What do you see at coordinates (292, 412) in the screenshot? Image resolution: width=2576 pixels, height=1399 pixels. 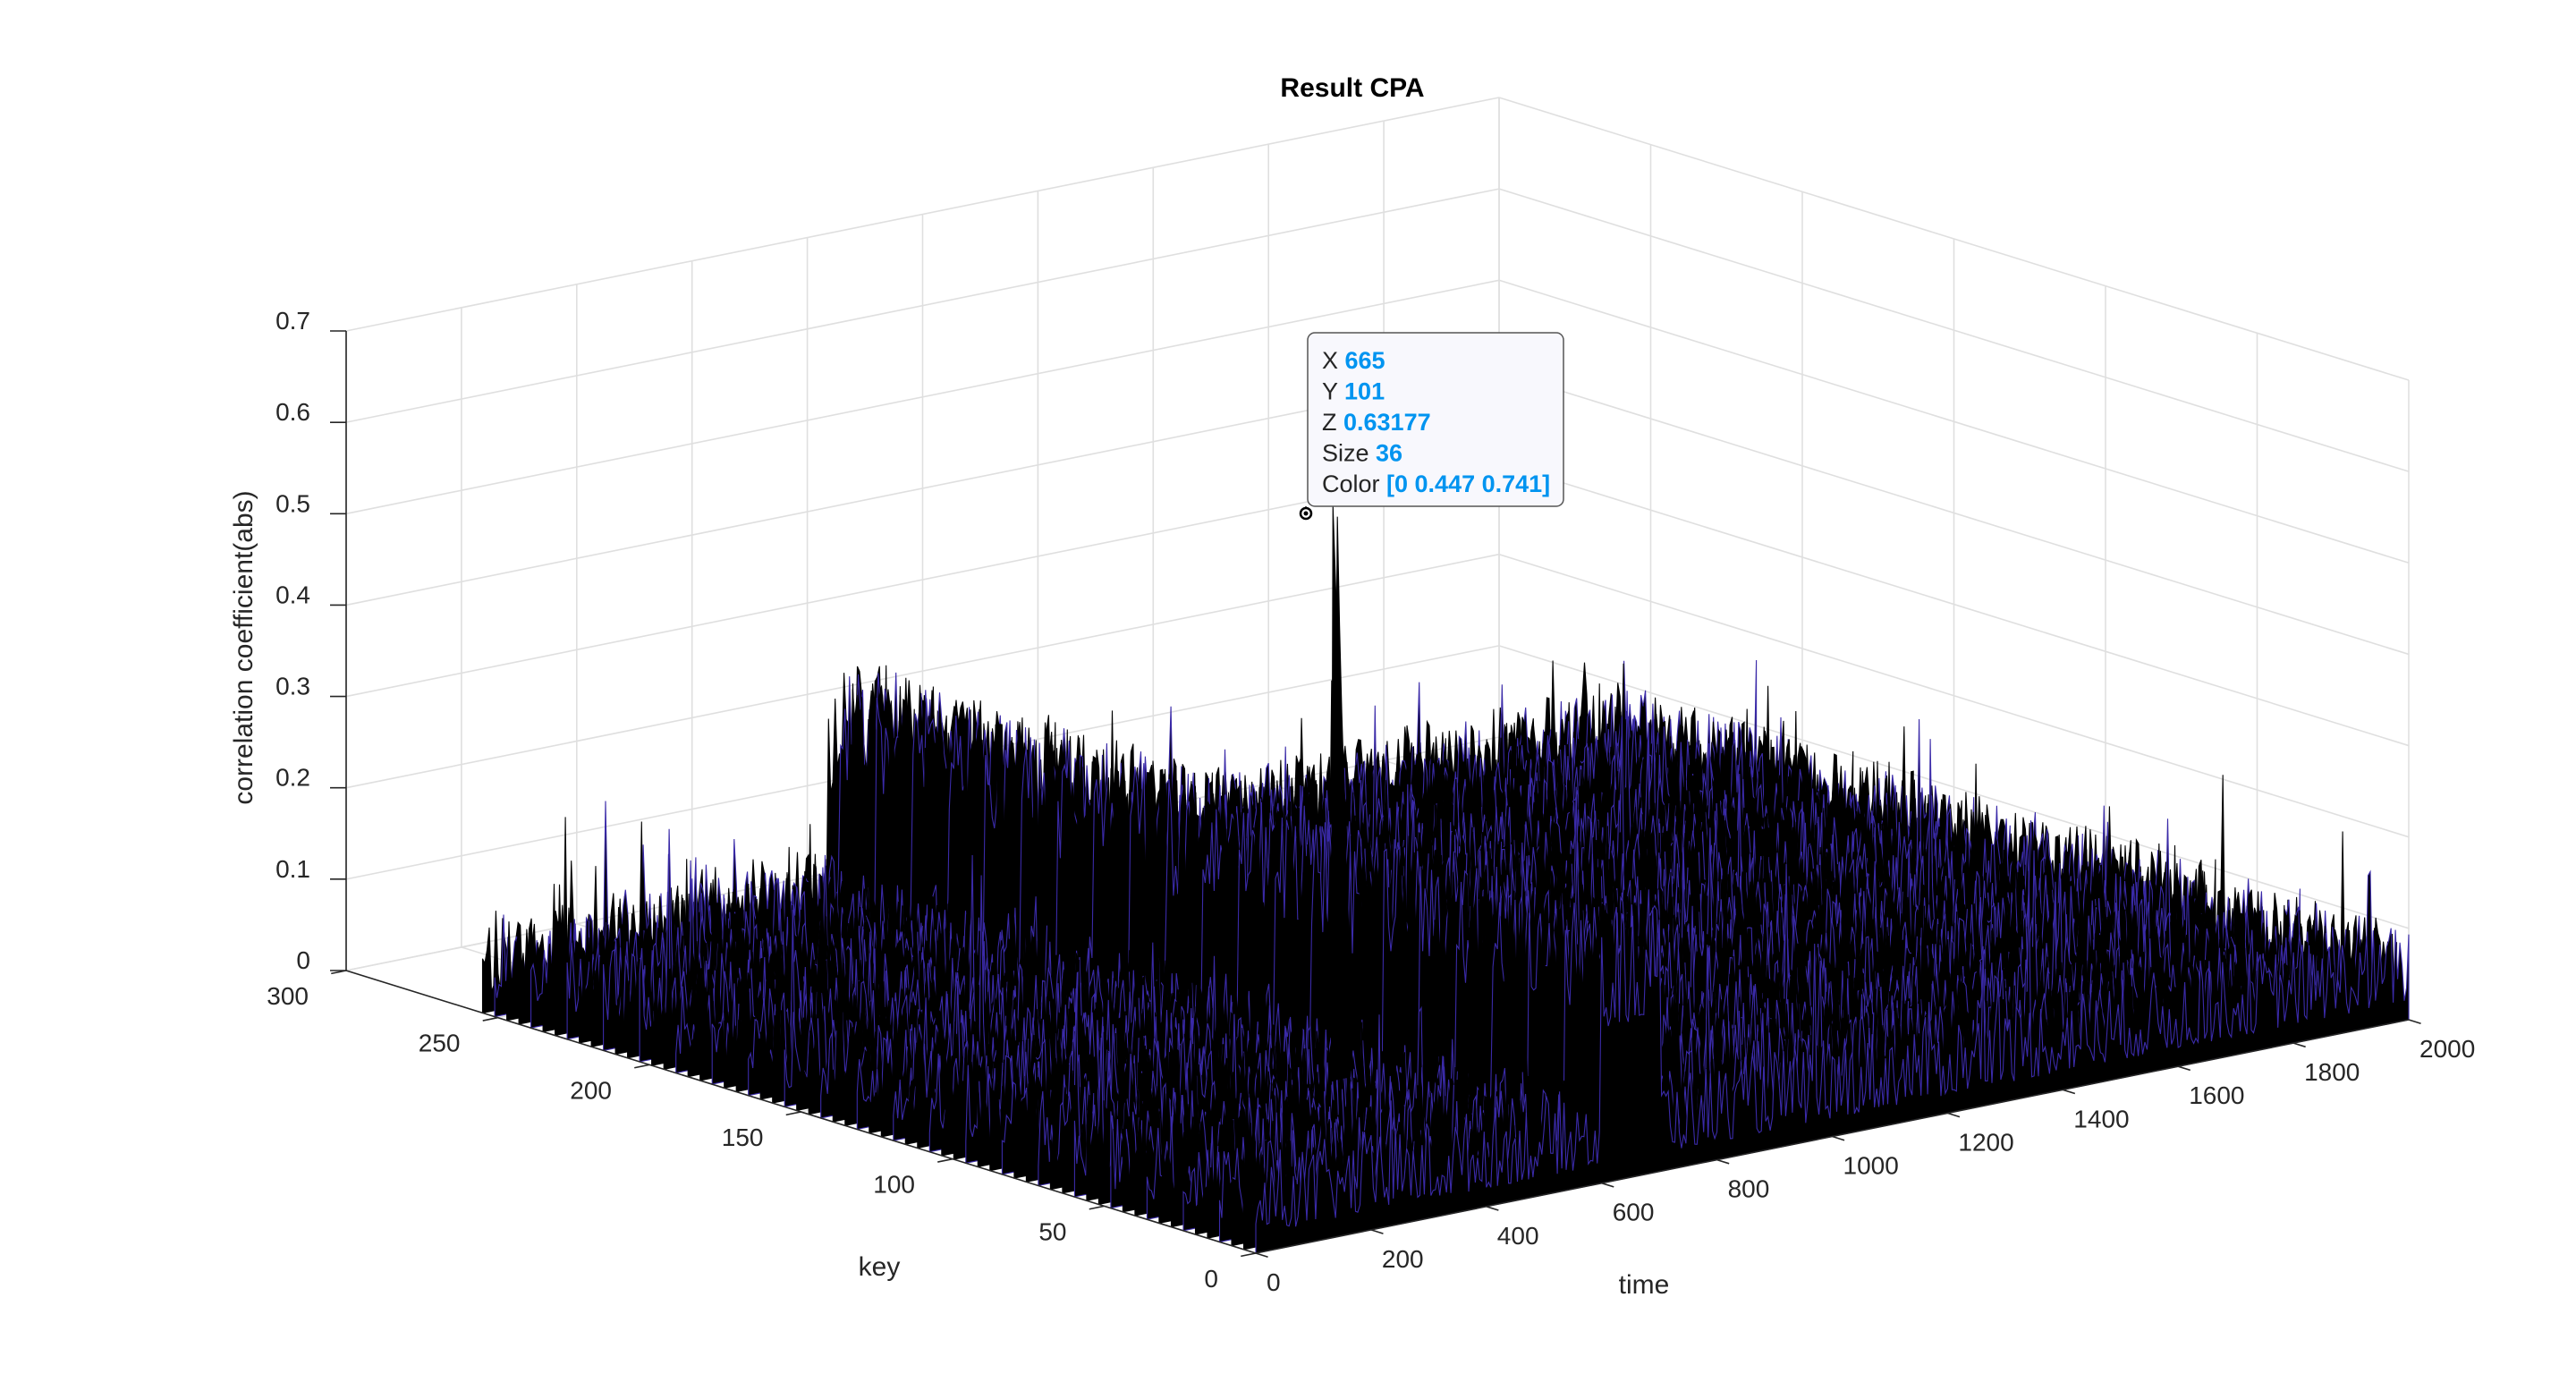 I see `z-tick-label: 0.6` at bounding box center [292, 412].